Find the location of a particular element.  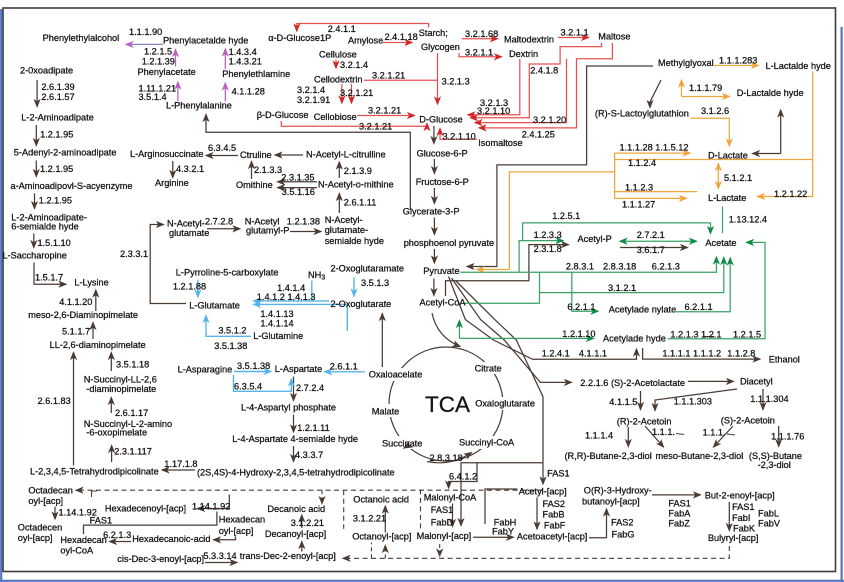

svg-text: FAS2 is located at coordinates (622, 523).